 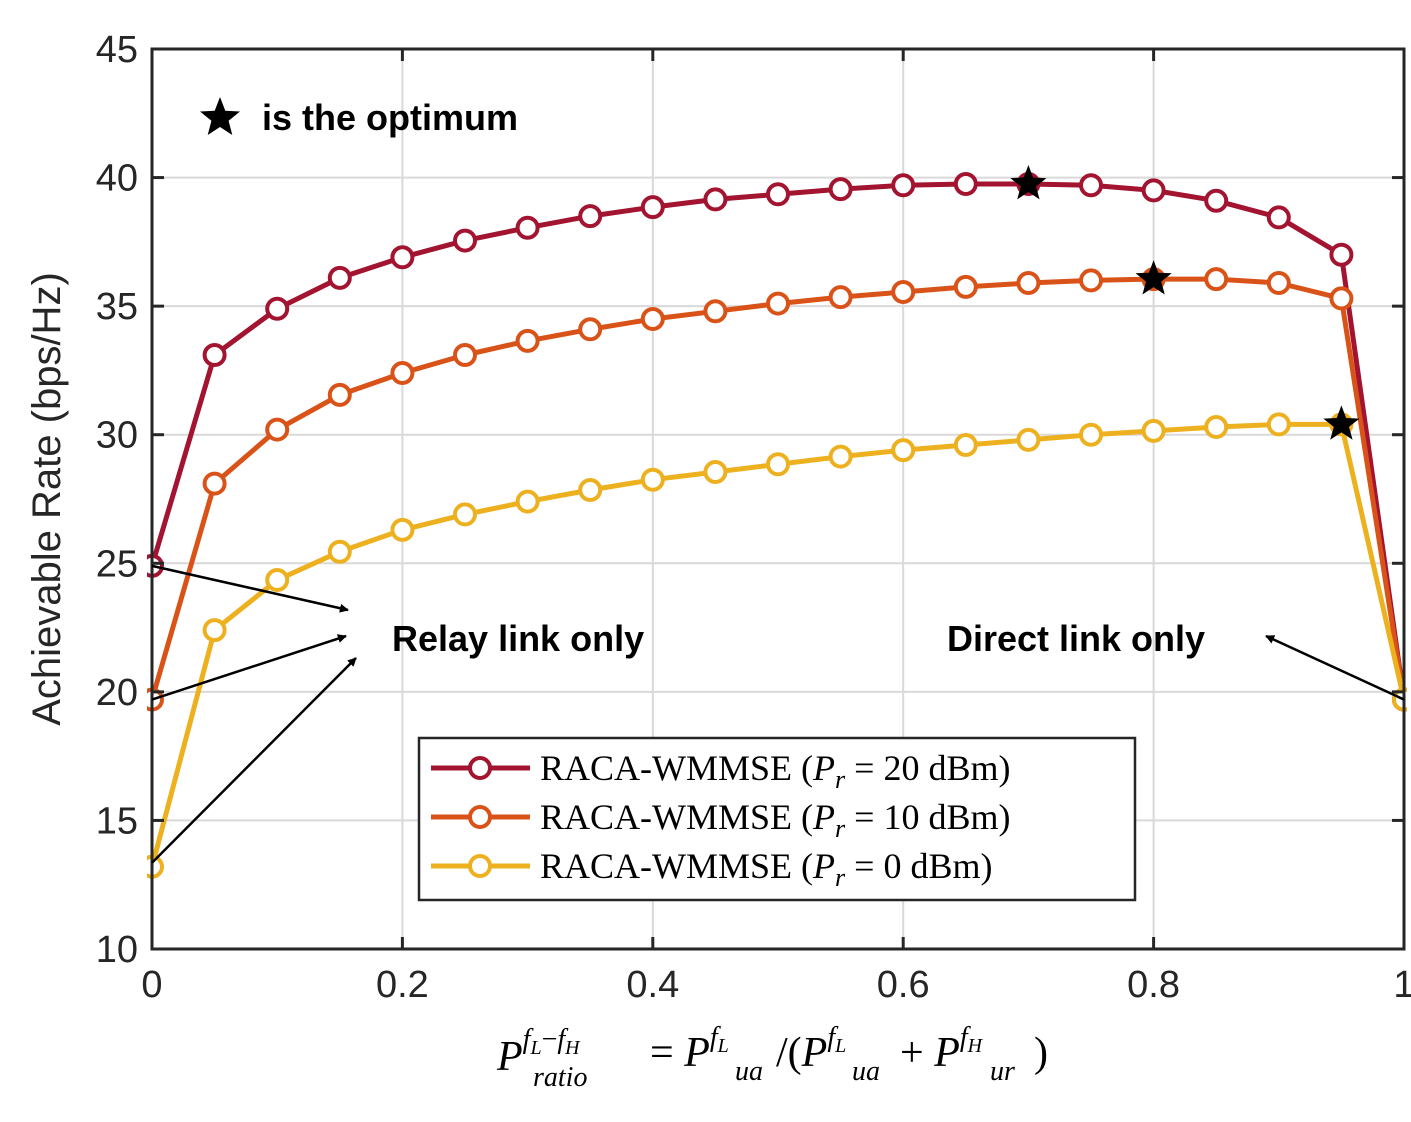 I want to click on legend-value-2: = 10 dBm), so click(x=932, y=817).